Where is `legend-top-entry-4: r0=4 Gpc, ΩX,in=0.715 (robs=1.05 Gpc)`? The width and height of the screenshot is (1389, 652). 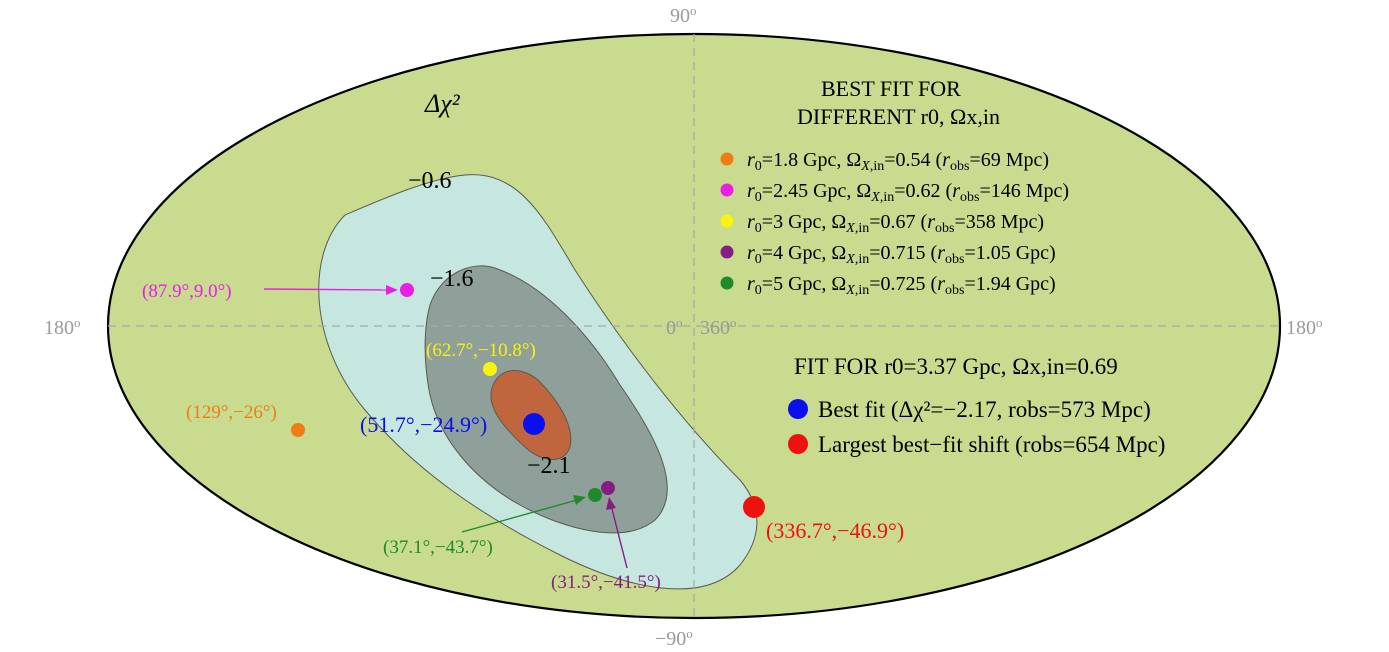 legend-top-entry-4: r0=4 Gpc, ΩX,in=0.715 (robs=1.05 Gpc) is located at coordinates (888, 254).